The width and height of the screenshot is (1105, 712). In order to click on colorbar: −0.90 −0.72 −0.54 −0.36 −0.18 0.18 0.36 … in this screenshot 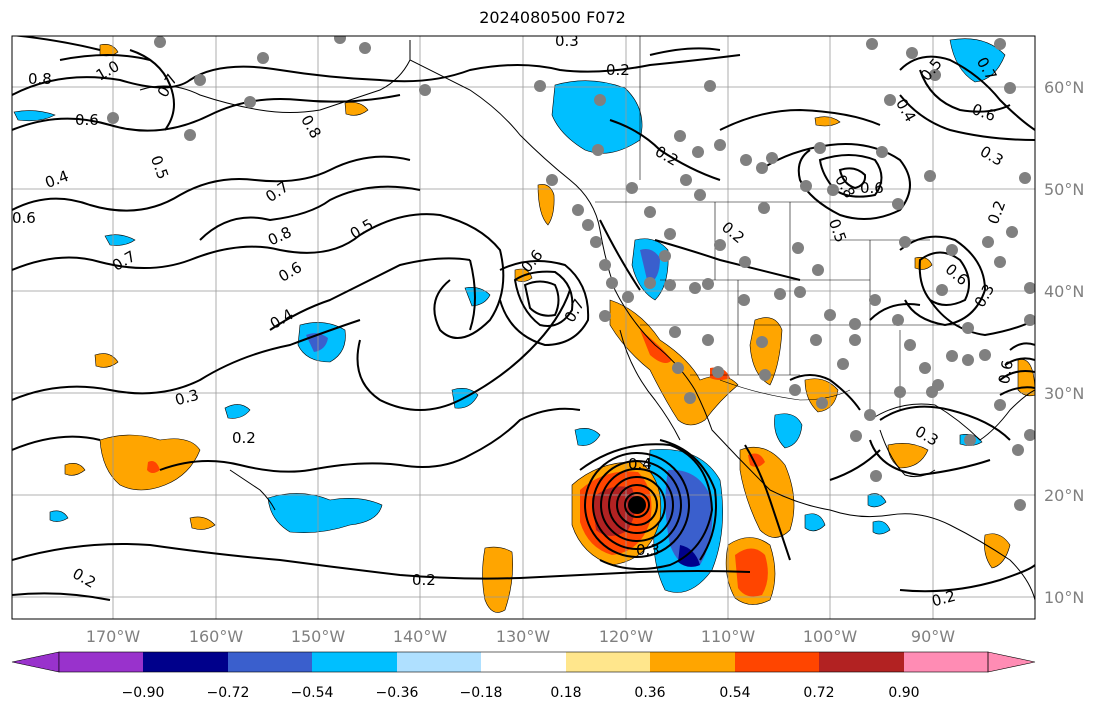, I will do `click(523, 676)`.